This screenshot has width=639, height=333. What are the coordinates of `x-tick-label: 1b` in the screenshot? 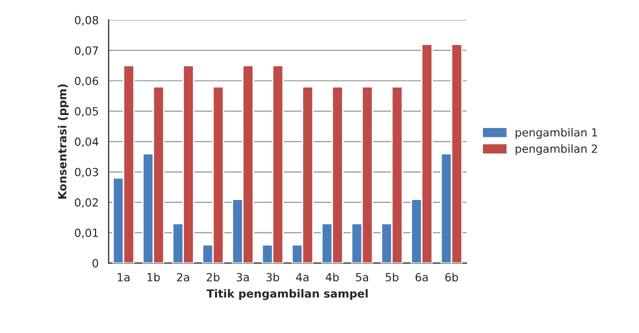 It's located at (154, 277).